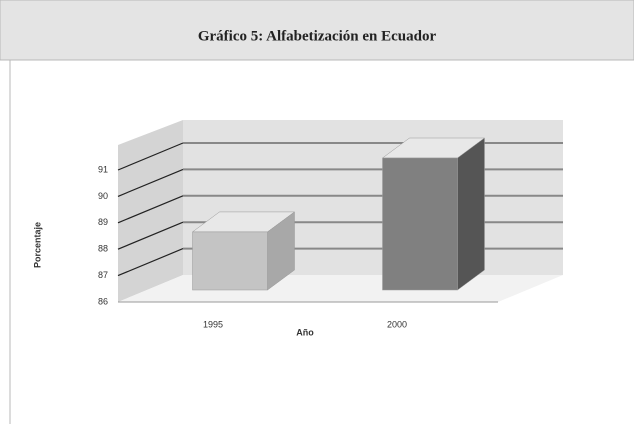 The width and height of the screenshot is (634, 424). Describe the element at coordinates (471, 214) in the screenshot. I see `bar-side` at that location.